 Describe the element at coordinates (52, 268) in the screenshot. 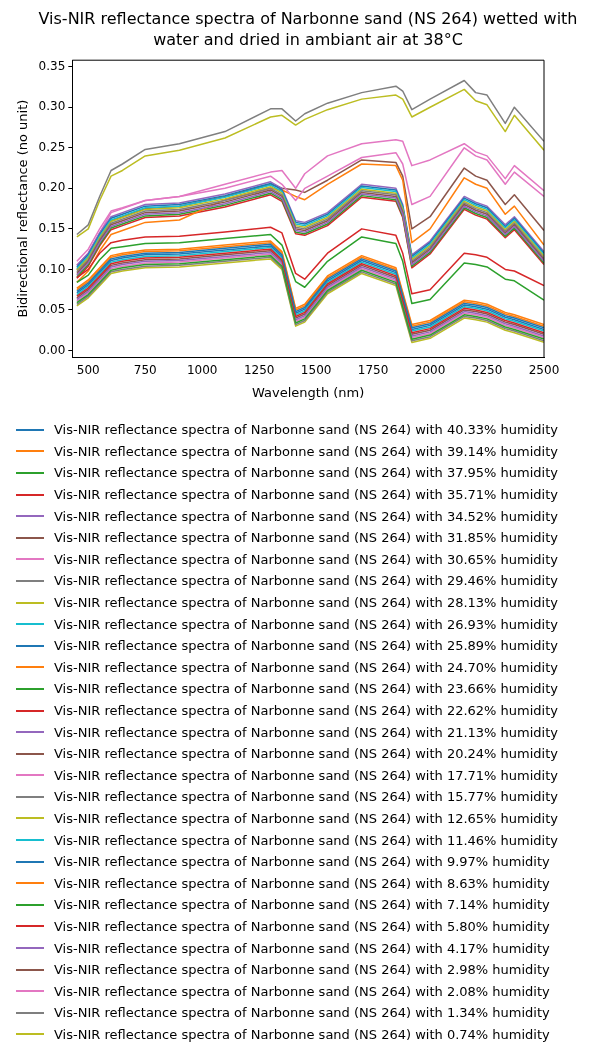

I see `y-tick-label: 0.10` at that location.